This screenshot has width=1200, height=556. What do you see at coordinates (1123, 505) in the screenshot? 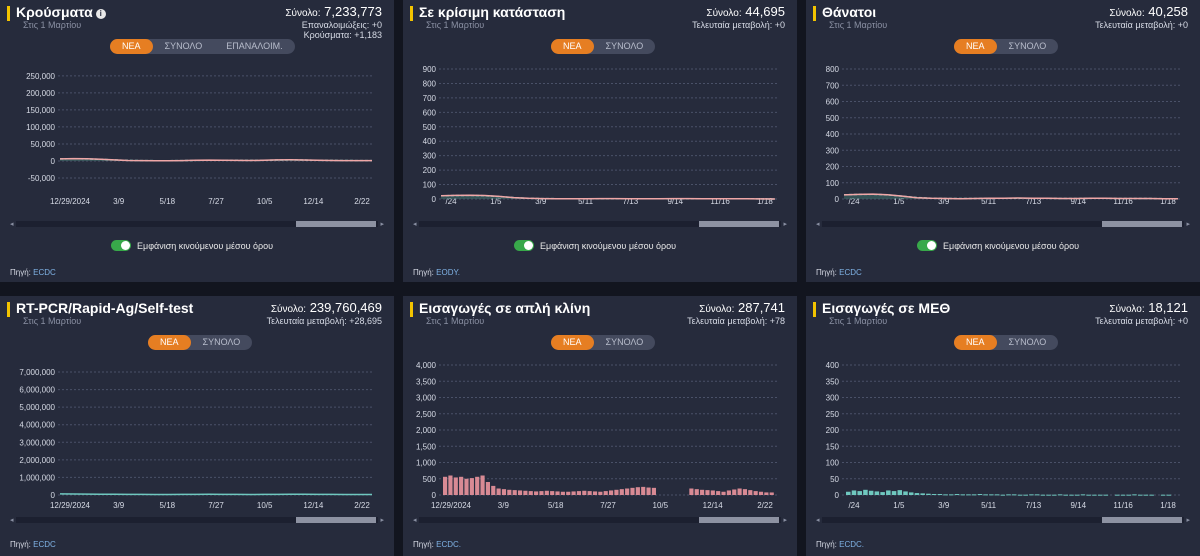
I see `x-tick-label: 11/16` at bounding box center [1123, 505].